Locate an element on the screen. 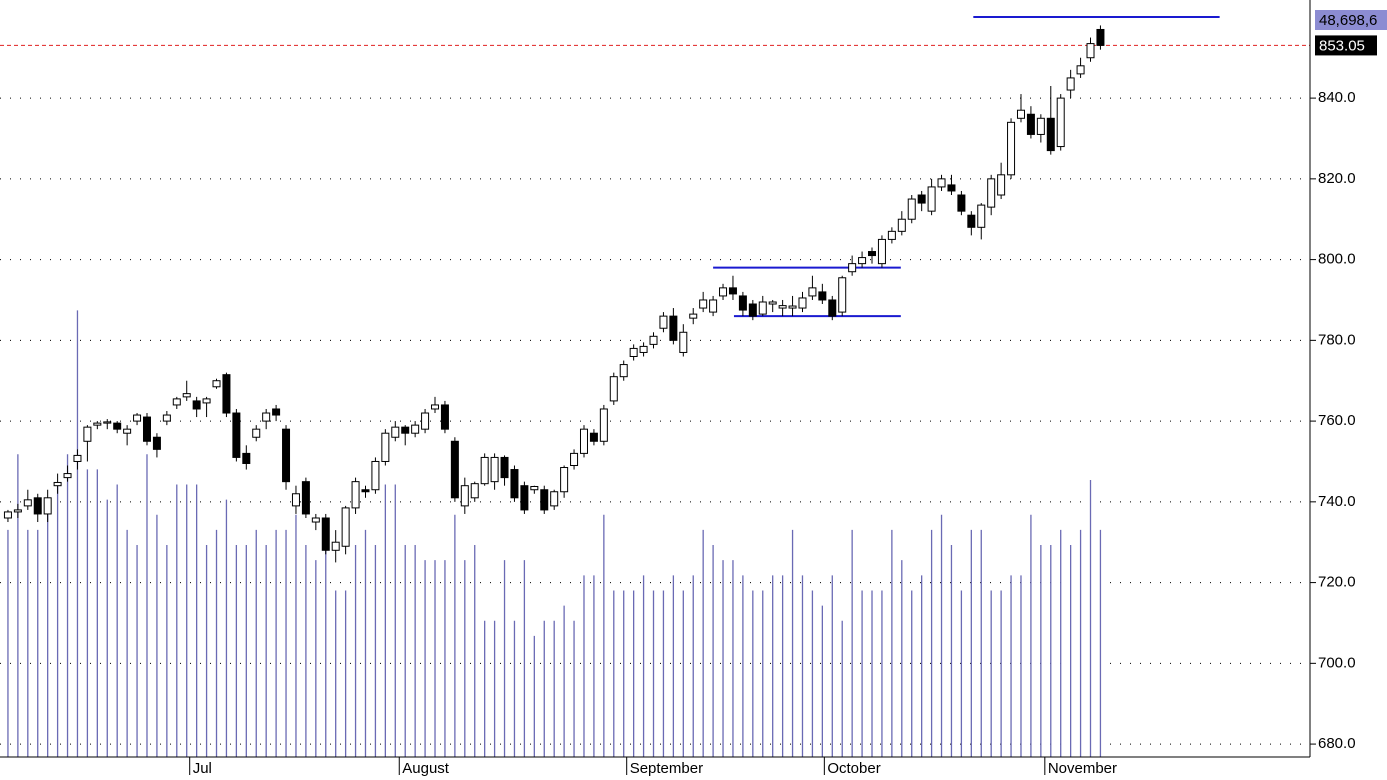 This screenshot has height=780, width=1387. volume-label: 48,698,6 is located at coordinates (1348, 20).